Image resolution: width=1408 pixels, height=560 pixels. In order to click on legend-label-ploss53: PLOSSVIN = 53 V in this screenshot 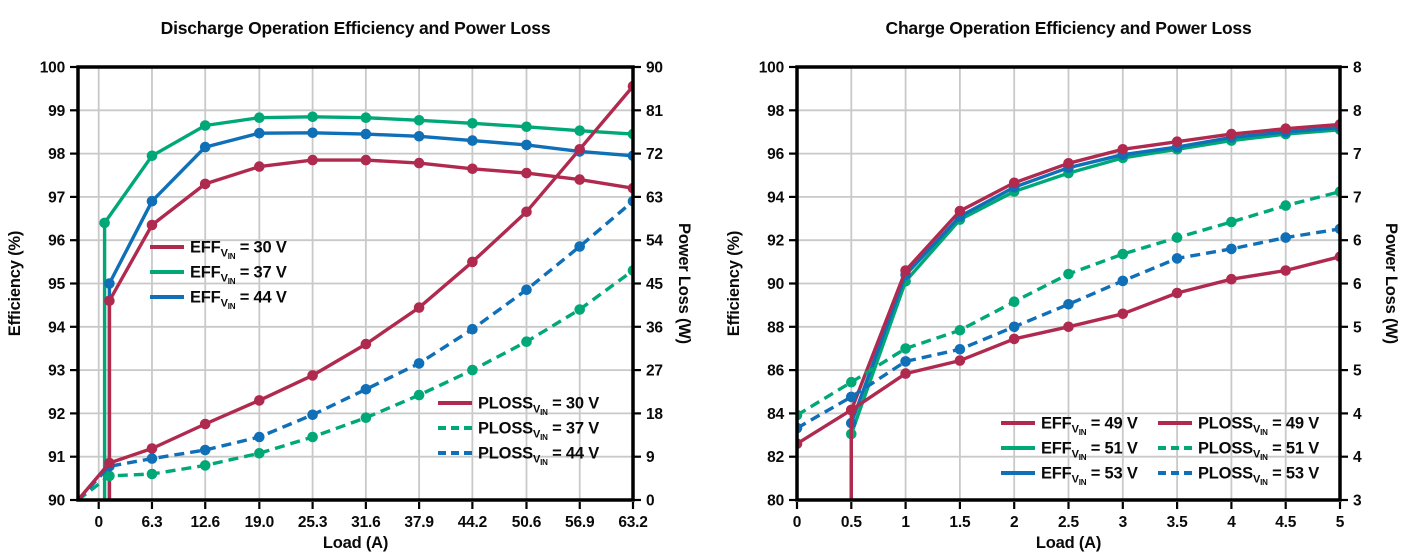, I will do `click(1258, 476)`.